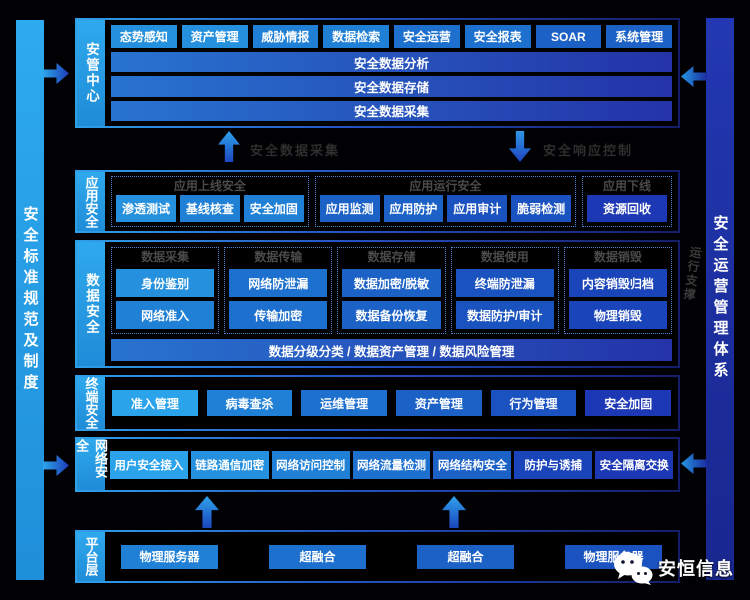  I want to click on soc-tab: SOAR, so click(568, 36).